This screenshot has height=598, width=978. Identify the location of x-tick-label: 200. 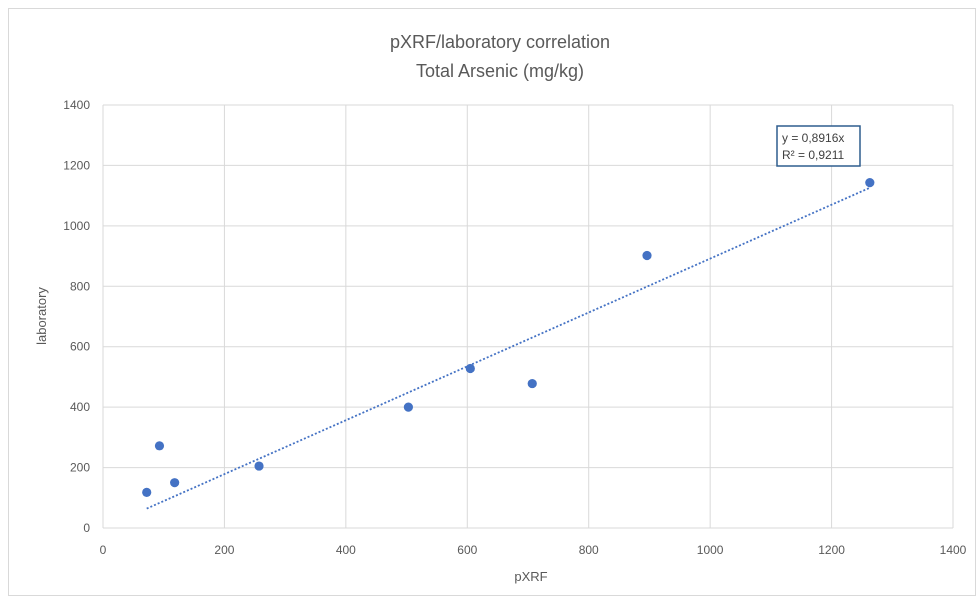
(224, 550).